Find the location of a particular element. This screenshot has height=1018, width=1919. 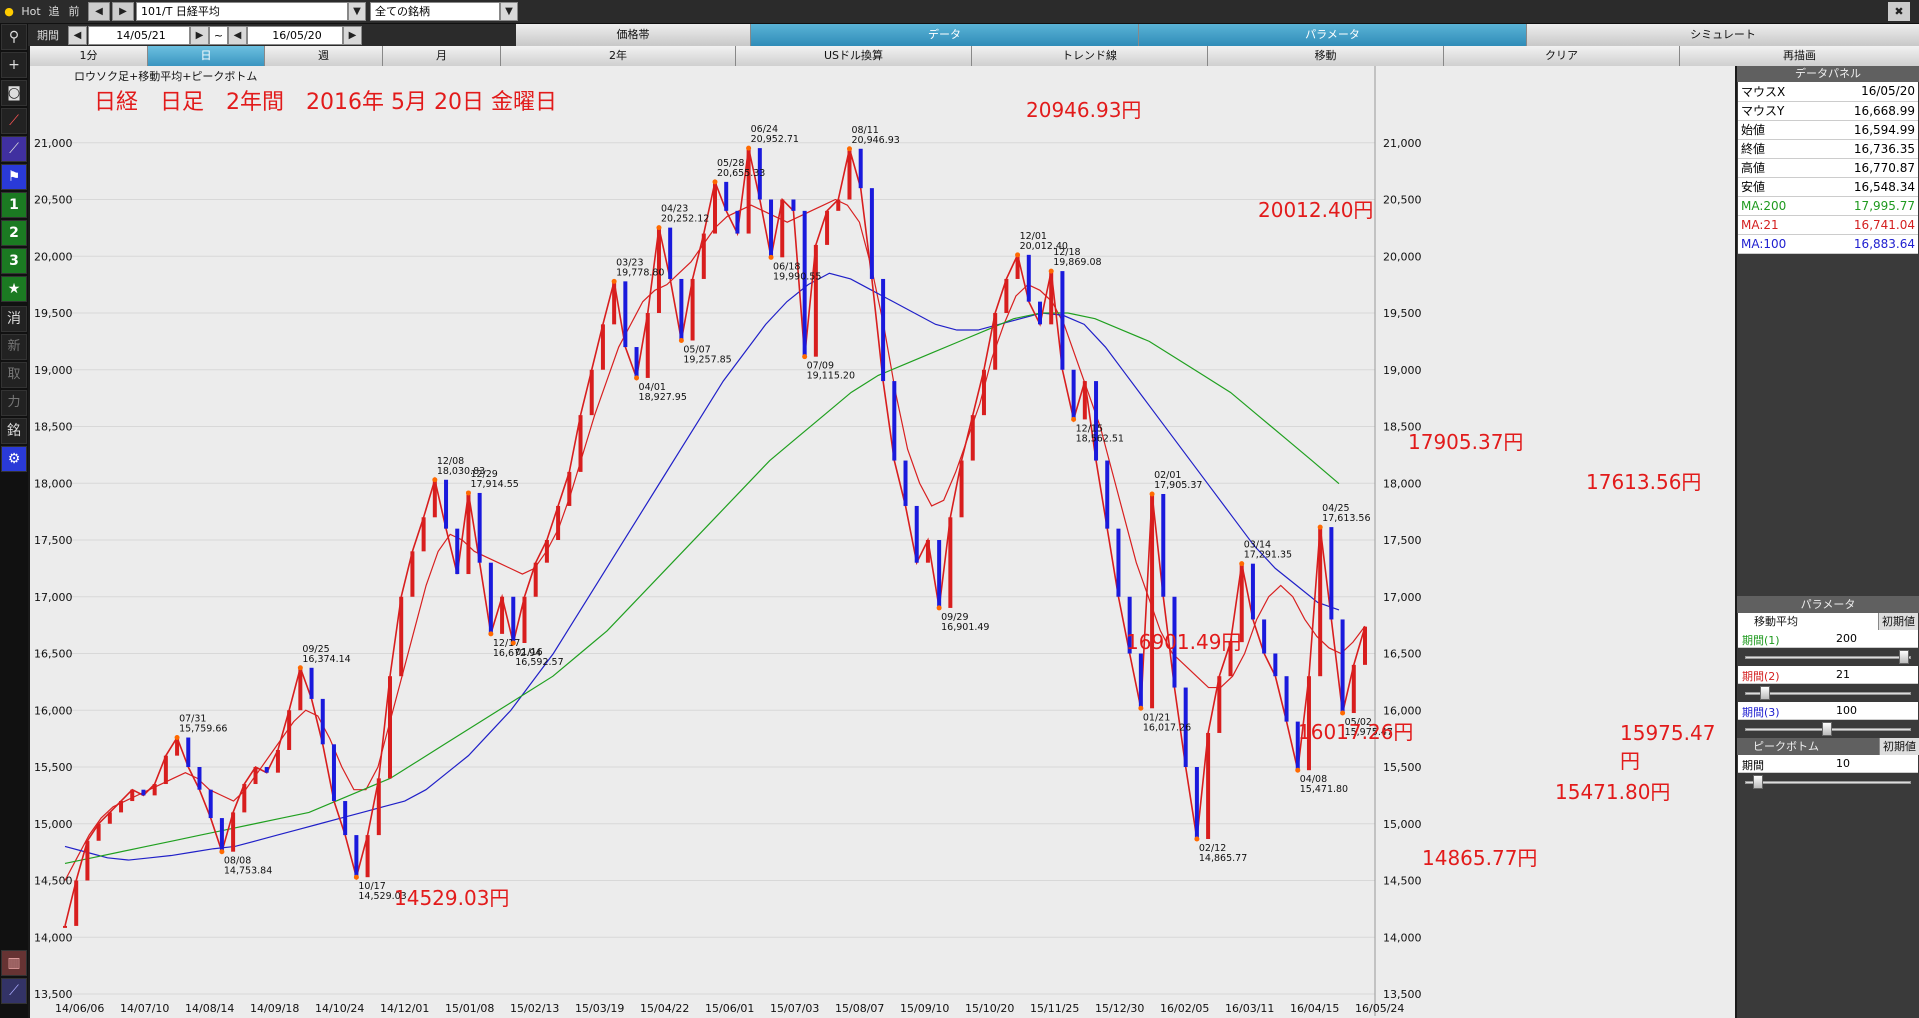

star-icon: ★ is located at coordinates (14, 289).